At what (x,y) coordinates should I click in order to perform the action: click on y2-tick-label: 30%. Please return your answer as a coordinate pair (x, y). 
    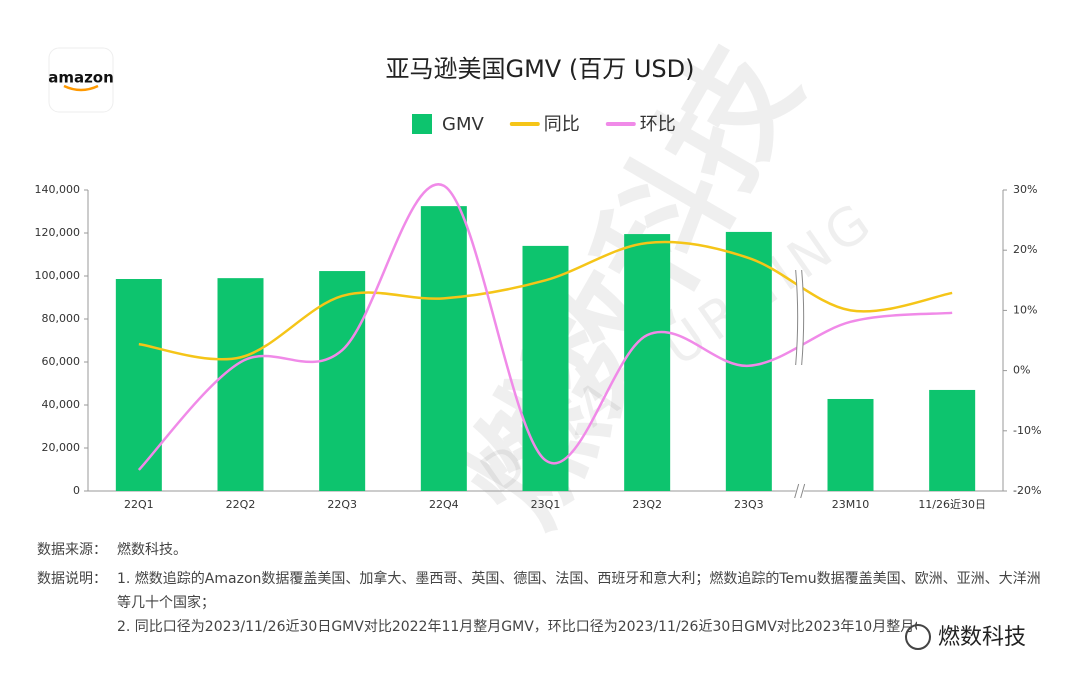
    Looking at the image, I should click on (1025, 189).